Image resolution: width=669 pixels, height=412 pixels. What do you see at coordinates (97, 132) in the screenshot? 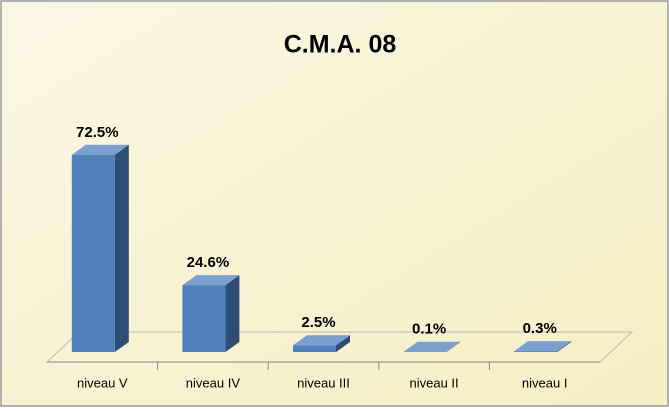
I see `data-label: 72.5%` at bounding box center [97, 132].